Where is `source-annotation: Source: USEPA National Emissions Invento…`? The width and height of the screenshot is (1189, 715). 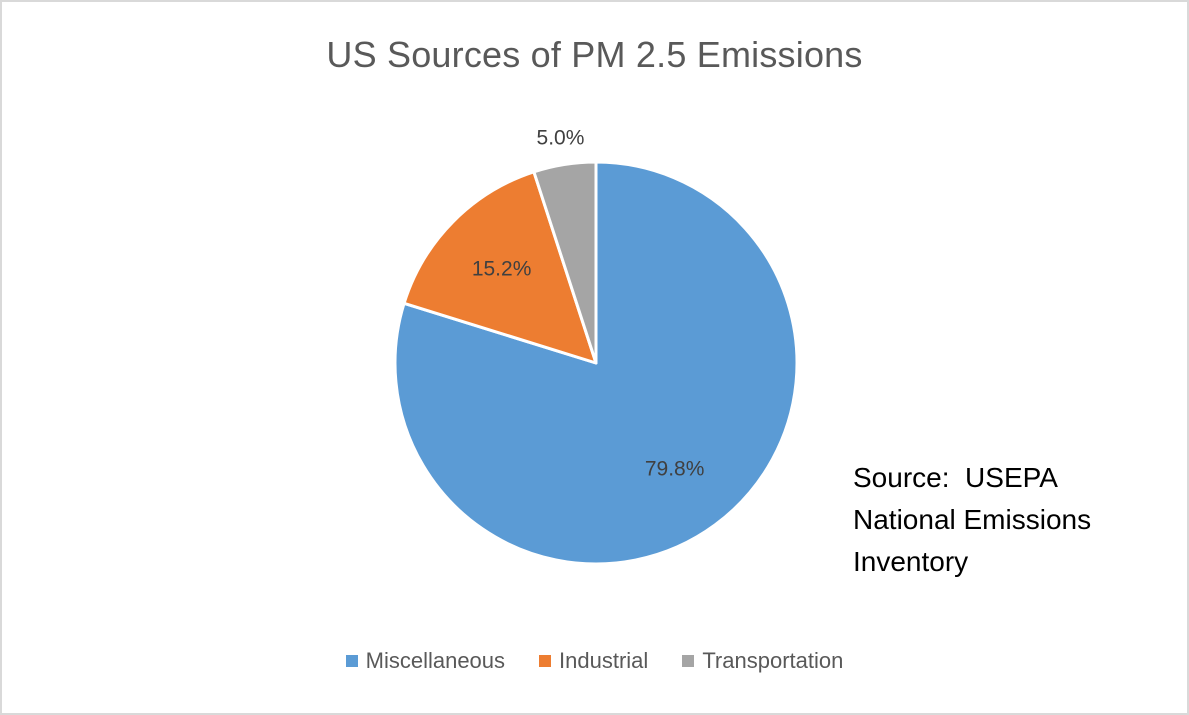
source-annotation: Source: USEPA National Emissions Invento… is located at coordinates (1013, 520).